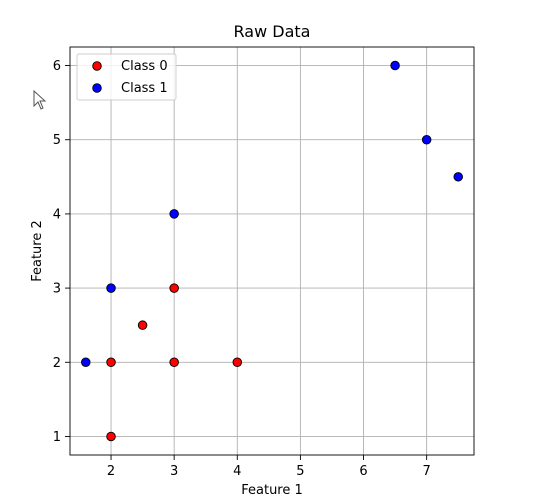  What do you see at coordinates (57, 363) in the screenshot?
I see `y-tick-label: 2` at bounding box center [57, 363].